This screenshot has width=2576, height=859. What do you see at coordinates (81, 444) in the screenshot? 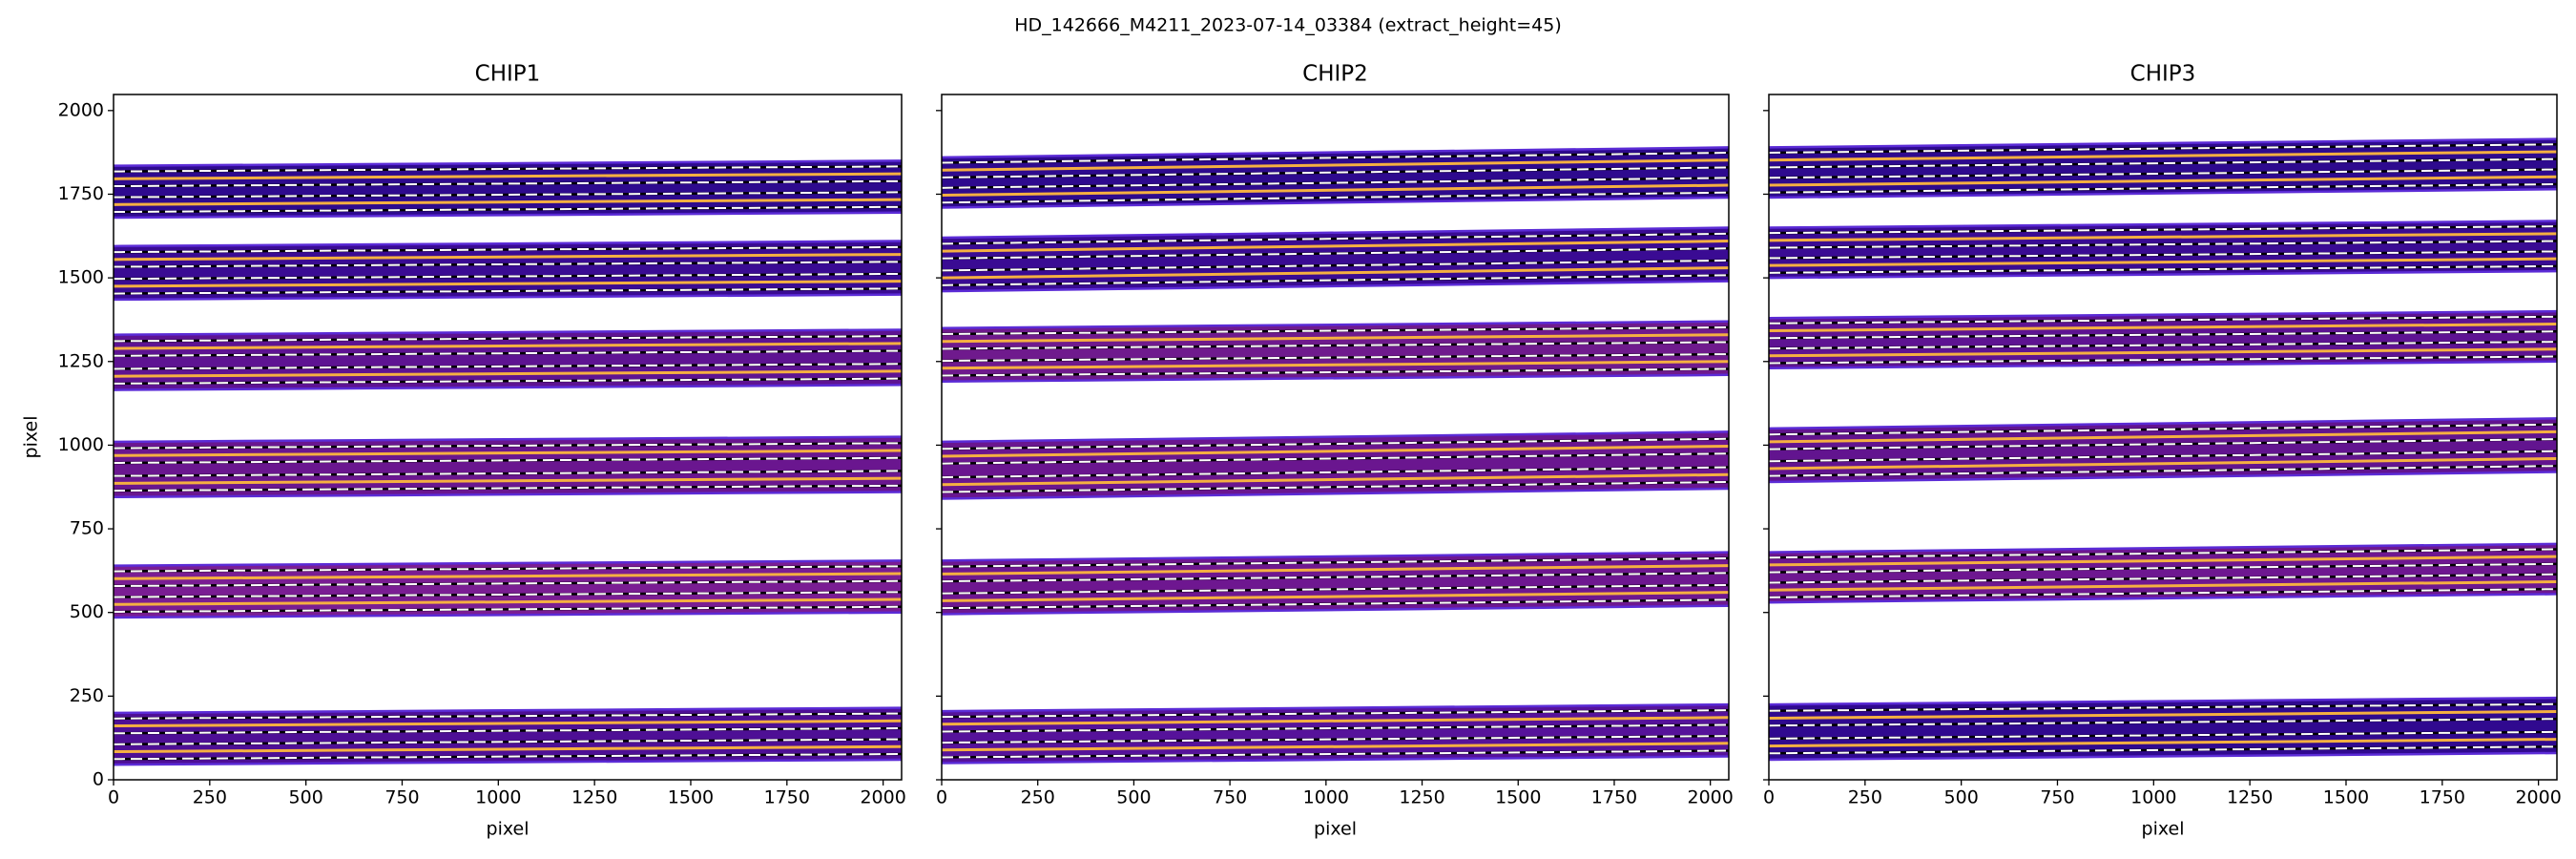
I see `y-tick-label: 1000` at bounding box center [81, 444].